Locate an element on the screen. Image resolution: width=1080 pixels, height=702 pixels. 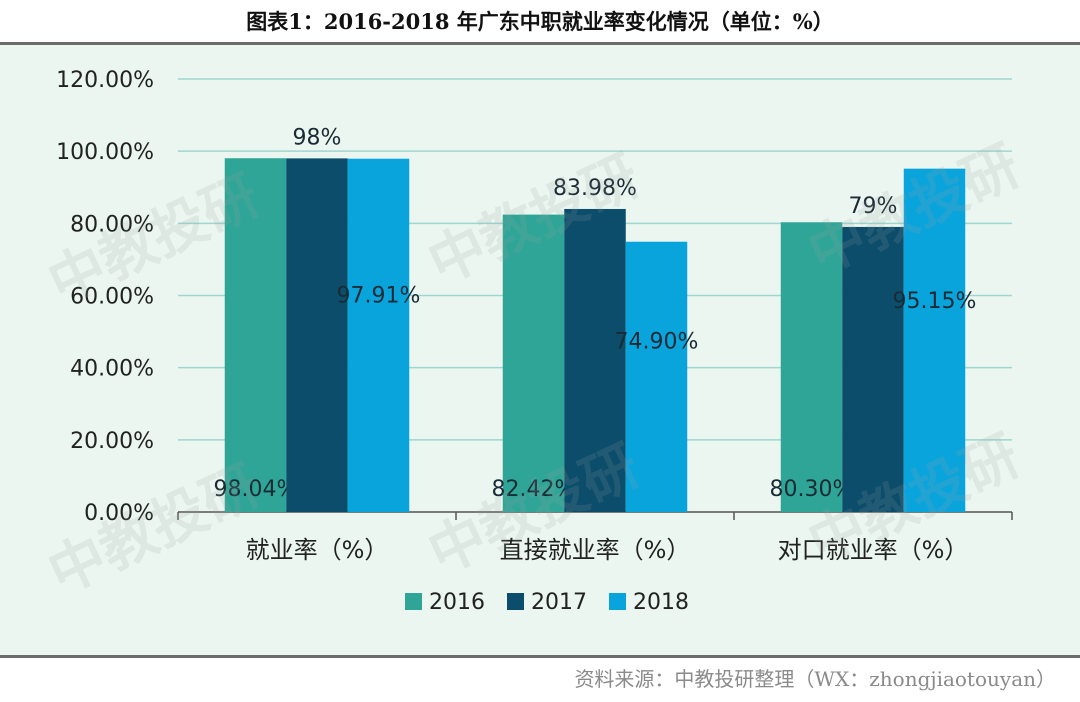
top-divider is located at coordinates (540, 43).